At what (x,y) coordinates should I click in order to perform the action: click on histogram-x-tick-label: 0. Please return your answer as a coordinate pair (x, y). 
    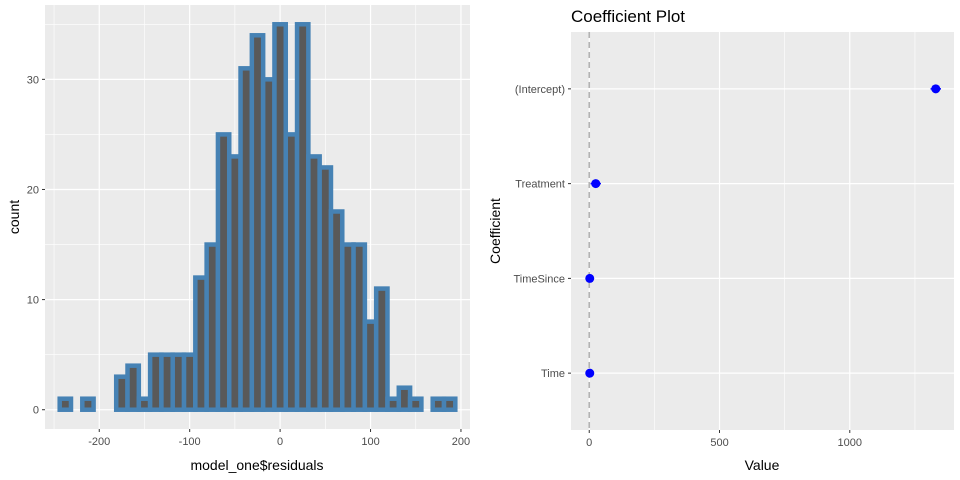
    Looking at the image, I should click on (280, 442).